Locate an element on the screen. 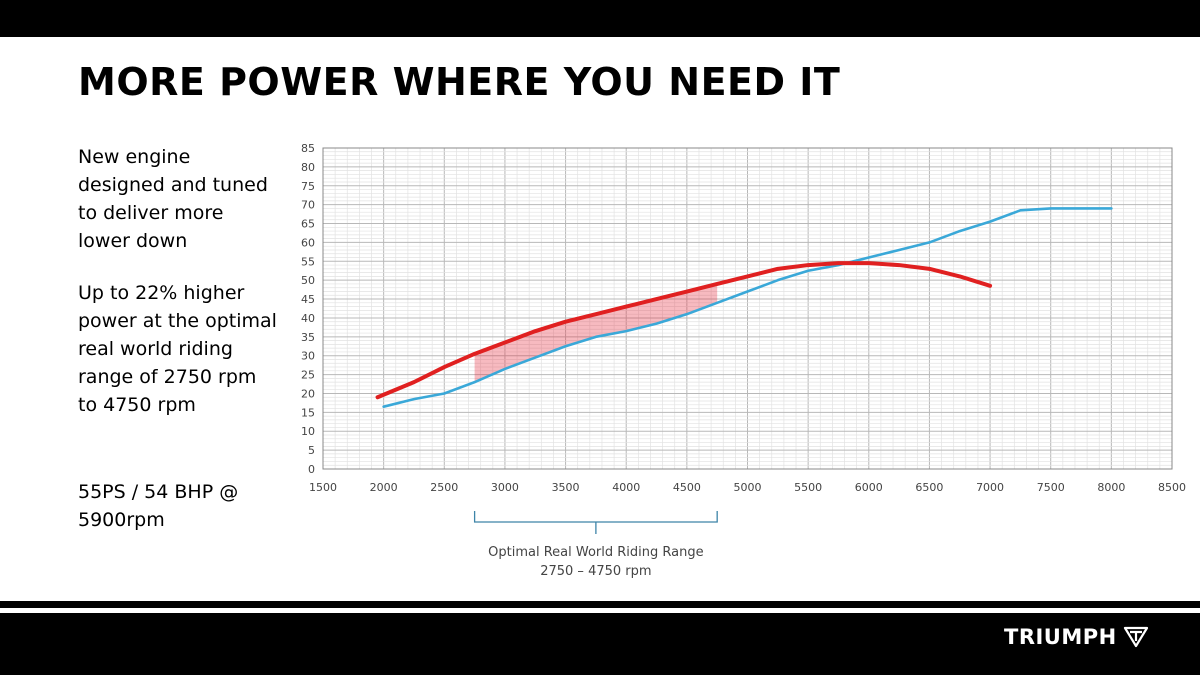 This screenshot has width=1200, height=675. bottom-divider is located at coordinates (600, 610).